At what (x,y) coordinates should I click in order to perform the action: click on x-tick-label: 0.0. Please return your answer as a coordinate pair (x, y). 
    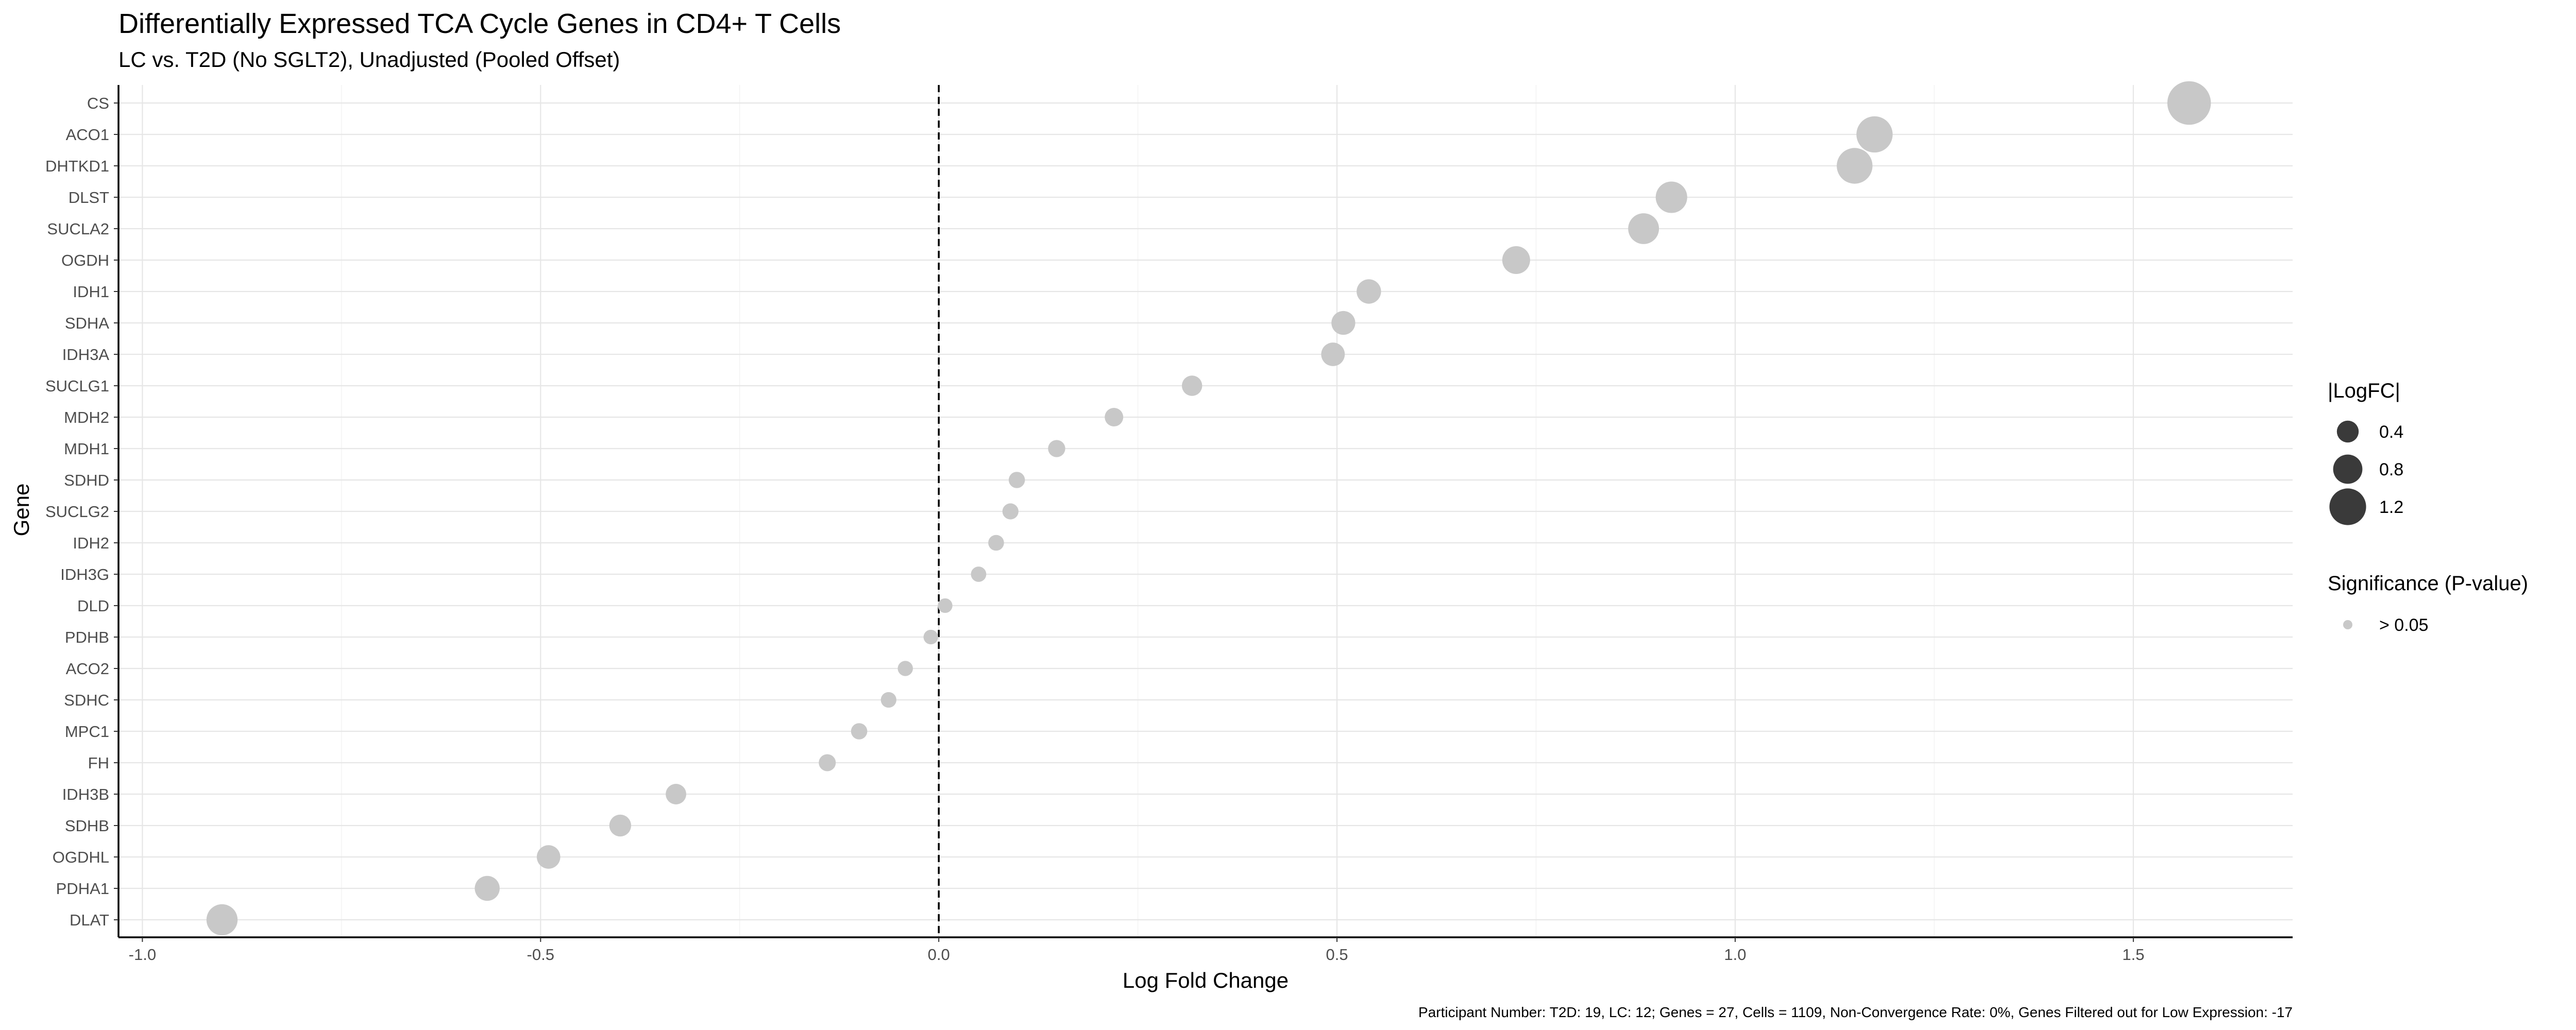
    Looking at the image, I should click on (939, 955).